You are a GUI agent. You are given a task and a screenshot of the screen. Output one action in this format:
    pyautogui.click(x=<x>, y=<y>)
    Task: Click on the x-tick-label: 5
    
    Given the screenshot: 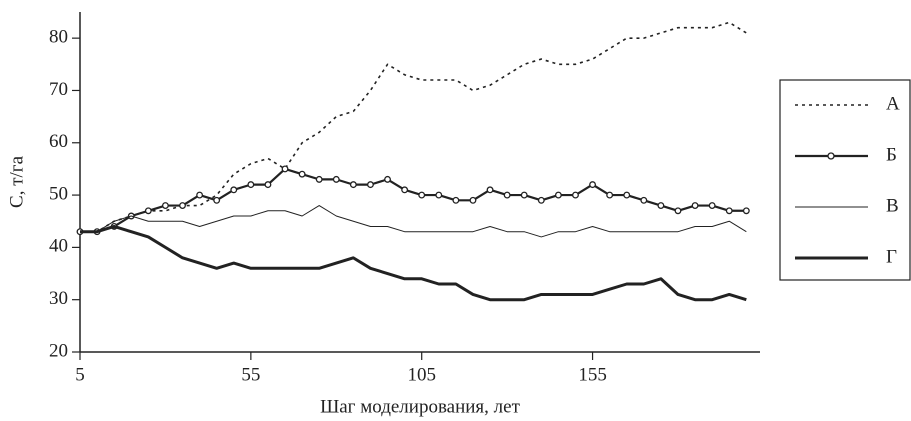 What is the action you would take?
    pyautogui.click(x=80, y=374)
    